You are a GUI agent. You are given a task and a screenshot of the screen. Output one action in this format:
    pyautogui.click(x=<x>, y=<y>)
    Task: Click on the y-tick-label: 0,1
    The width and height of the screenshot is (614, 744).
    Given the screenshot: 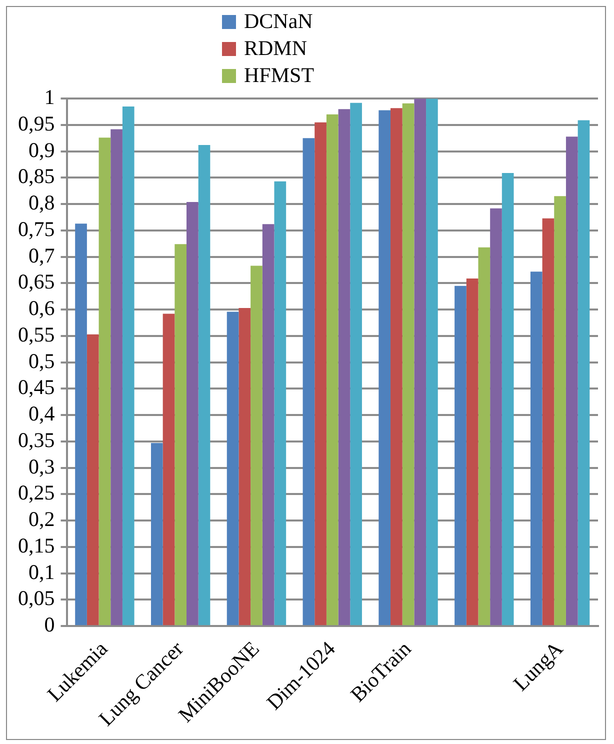 What is the action you would take?
    pyautogui.click(x=41, y=572)
    